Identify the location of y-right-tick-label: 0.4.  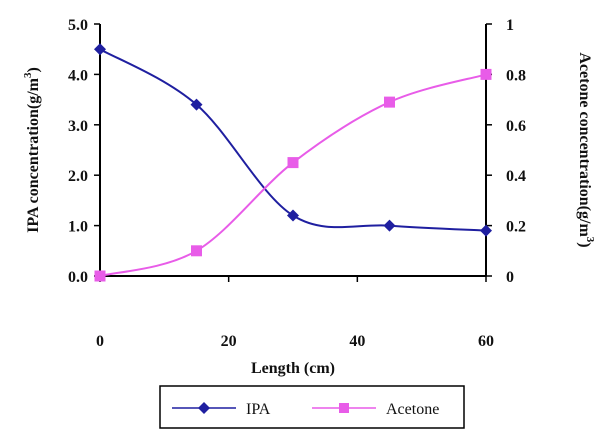
(516, 176).